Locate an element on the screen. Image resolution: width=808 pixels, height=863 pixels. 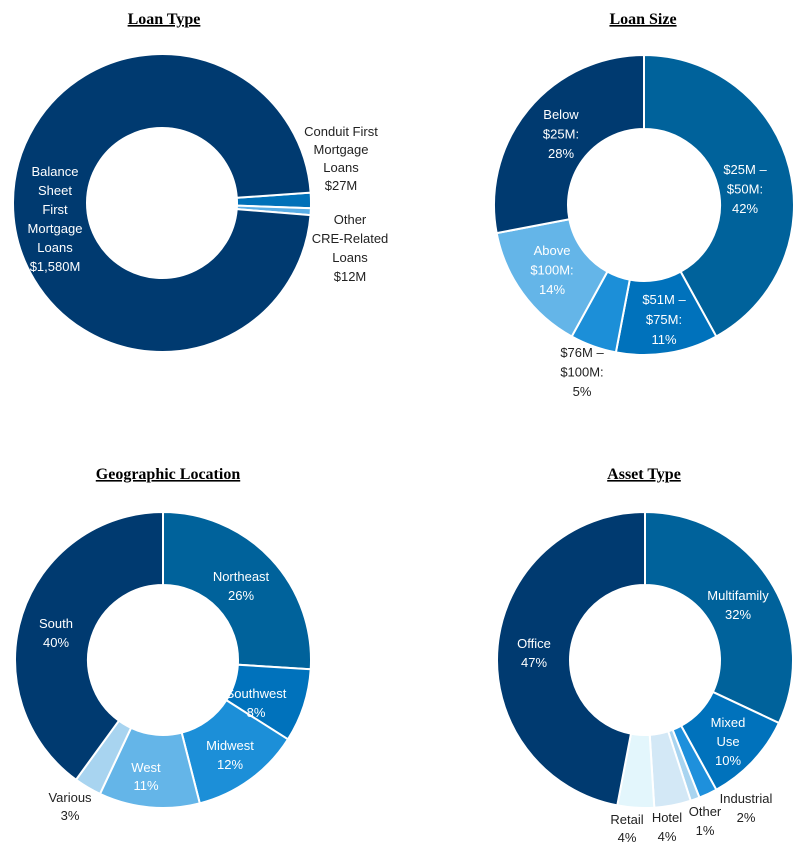
data-label: Above $100M: 14% is located at coordinates (551, 270).